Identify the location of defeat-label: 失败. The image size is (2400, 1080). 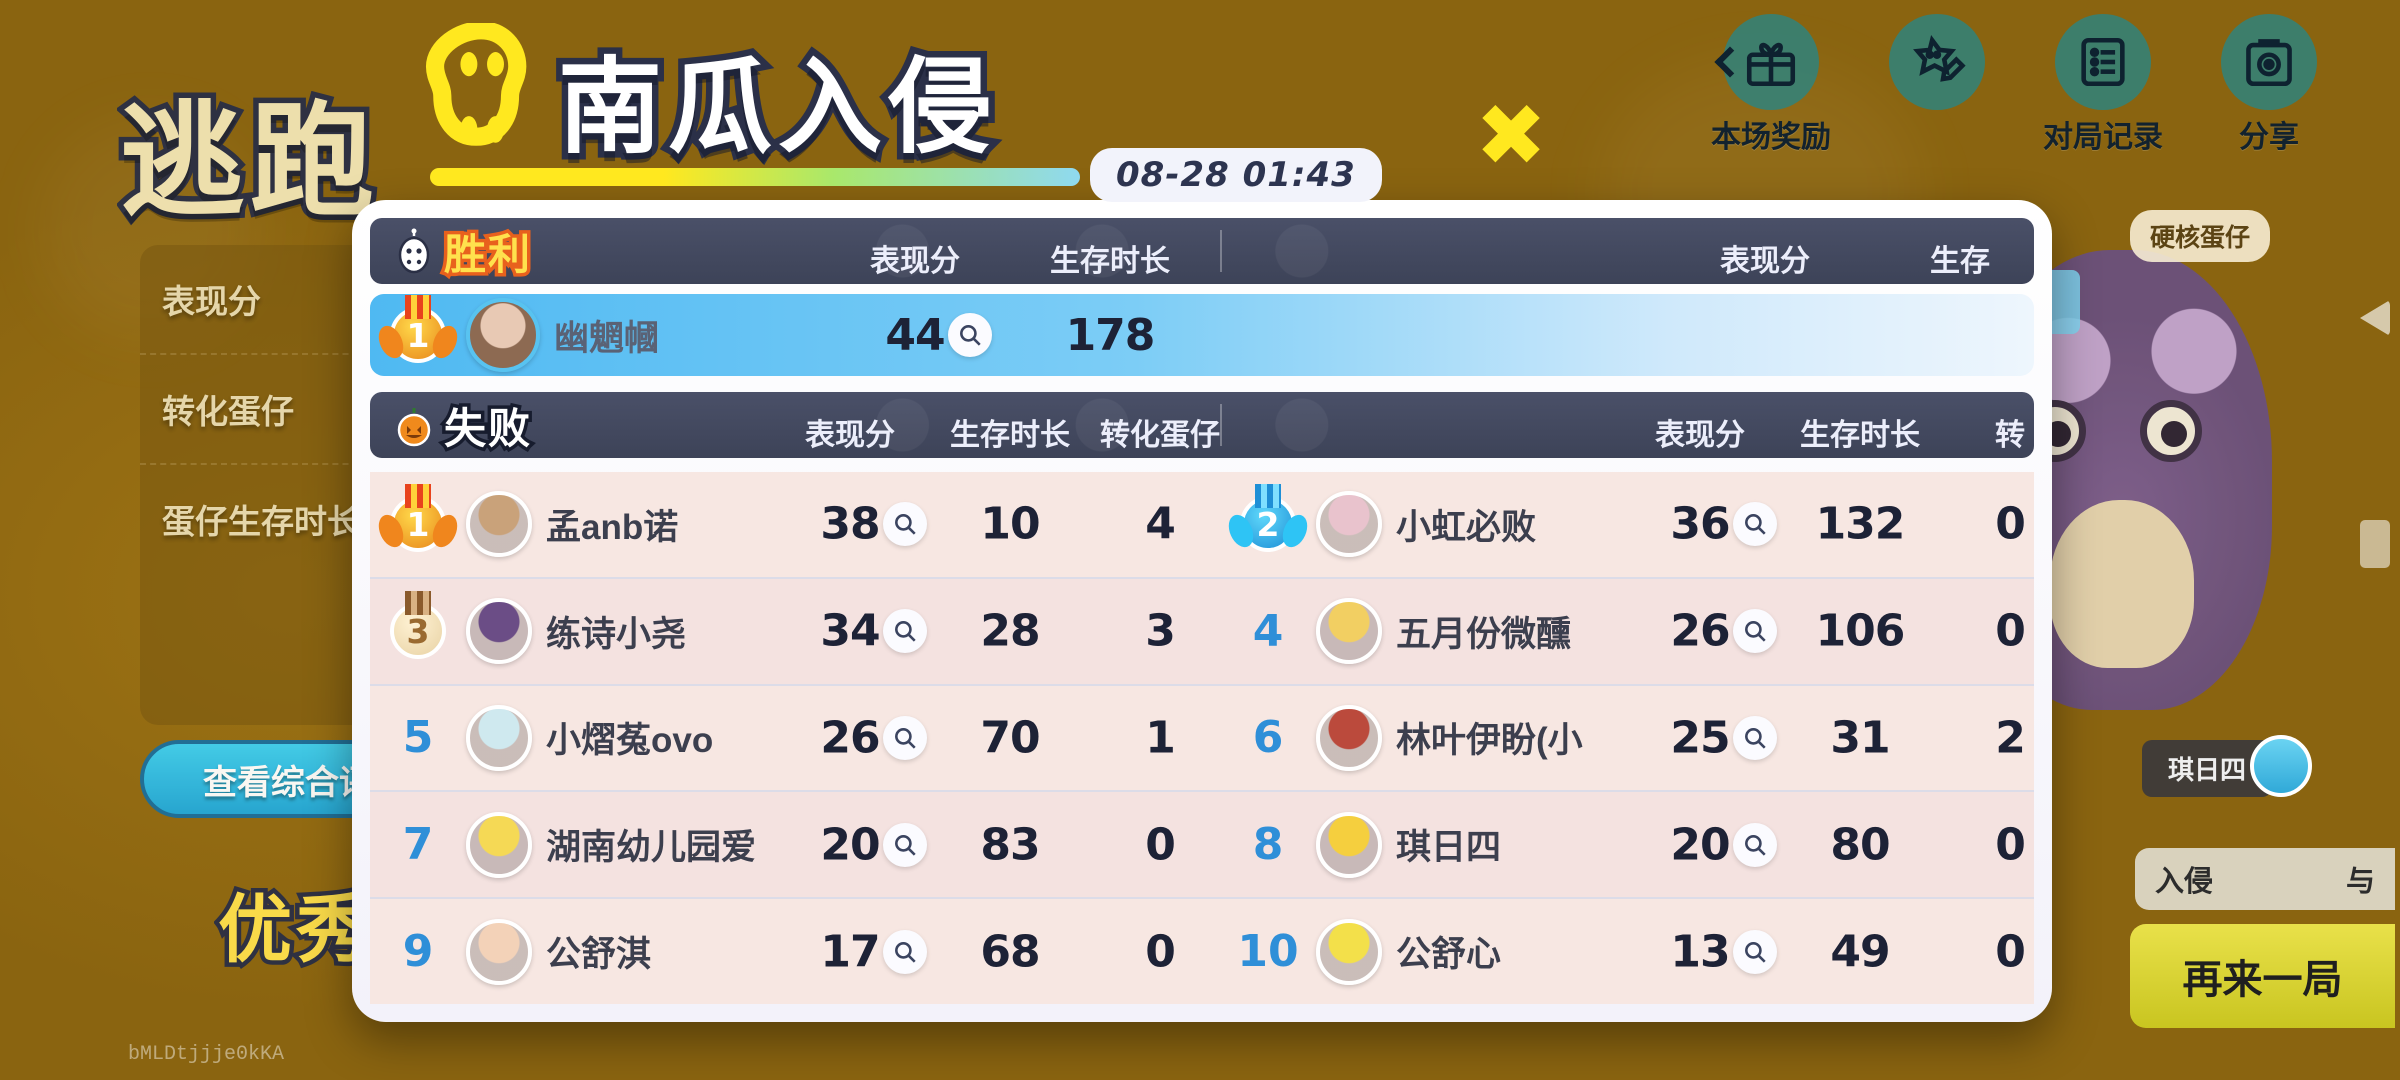
(486, 428).